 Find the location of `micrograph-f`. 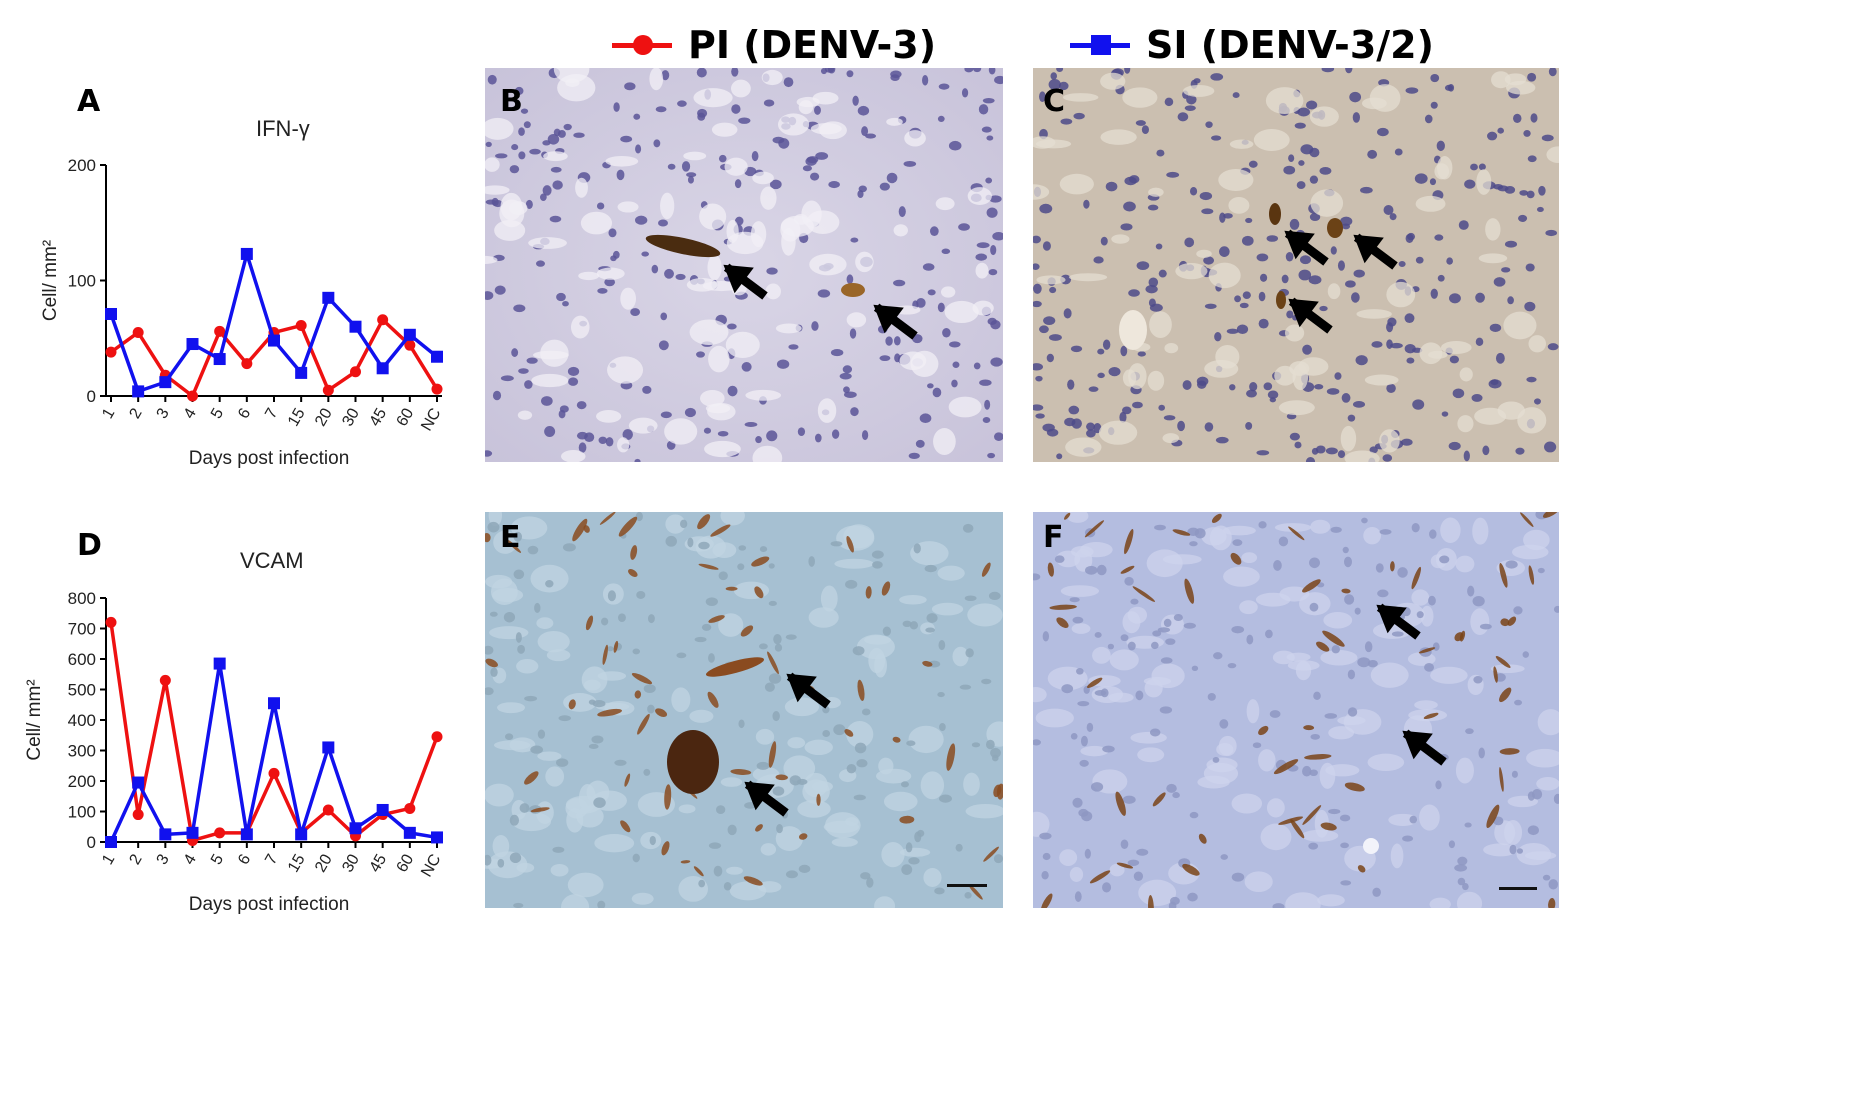

micrograph-f is located at coordinates (1296, 710).